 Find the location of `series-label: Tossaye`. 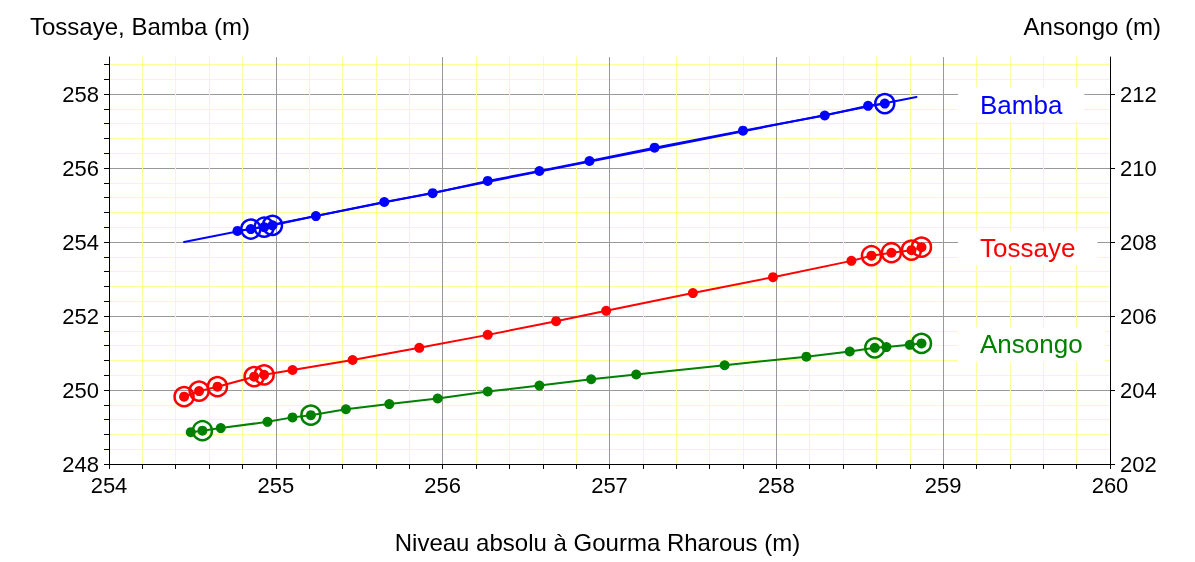

series-label: Tossaye is located at coordinates (1028, 248).